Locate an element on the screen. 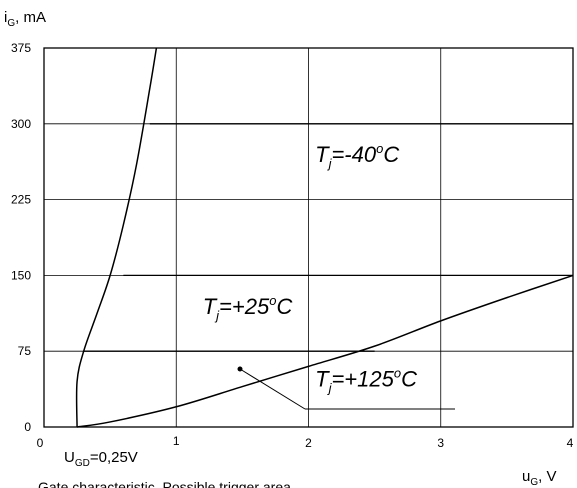 Image resolution: width=577 pixels, height=488 pixels. x-axis-label: uG, V is located at coordinates (539, 478).